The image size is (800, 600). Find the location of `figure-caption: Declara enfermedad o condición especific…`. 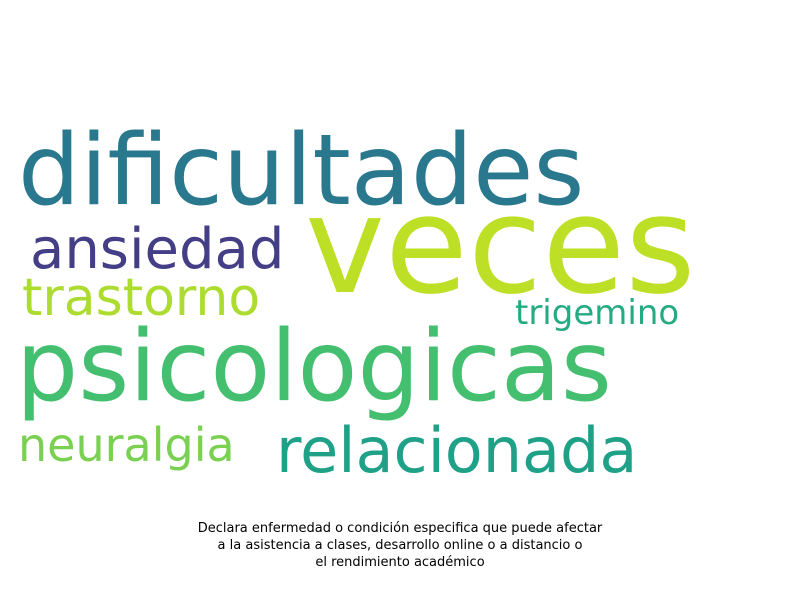

figure-caption: Declara enfermedad o condición especific… is located at coordinates (400, 545).